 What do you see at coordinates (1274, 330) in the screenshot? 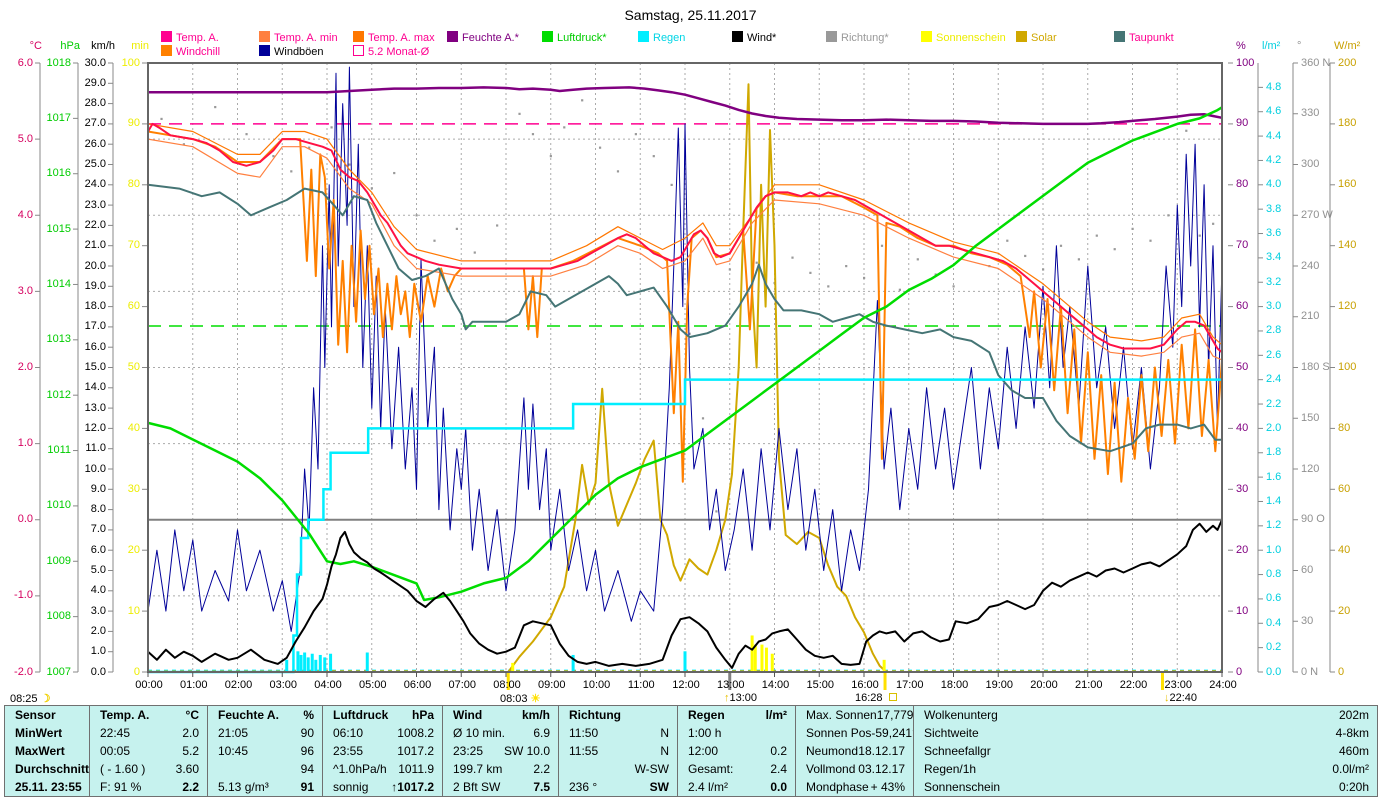
I see `axis-tick-label-lm2: 2.8` at bounding box center [1274, 330].